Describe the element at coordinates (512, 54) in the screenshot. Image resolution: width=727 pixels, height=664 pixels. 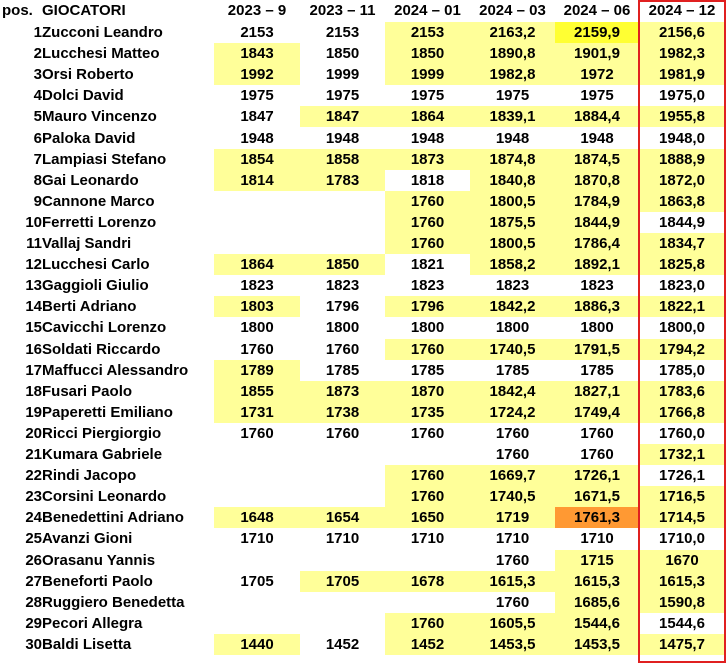
I see `rating-cell: 1890,8` at that location.